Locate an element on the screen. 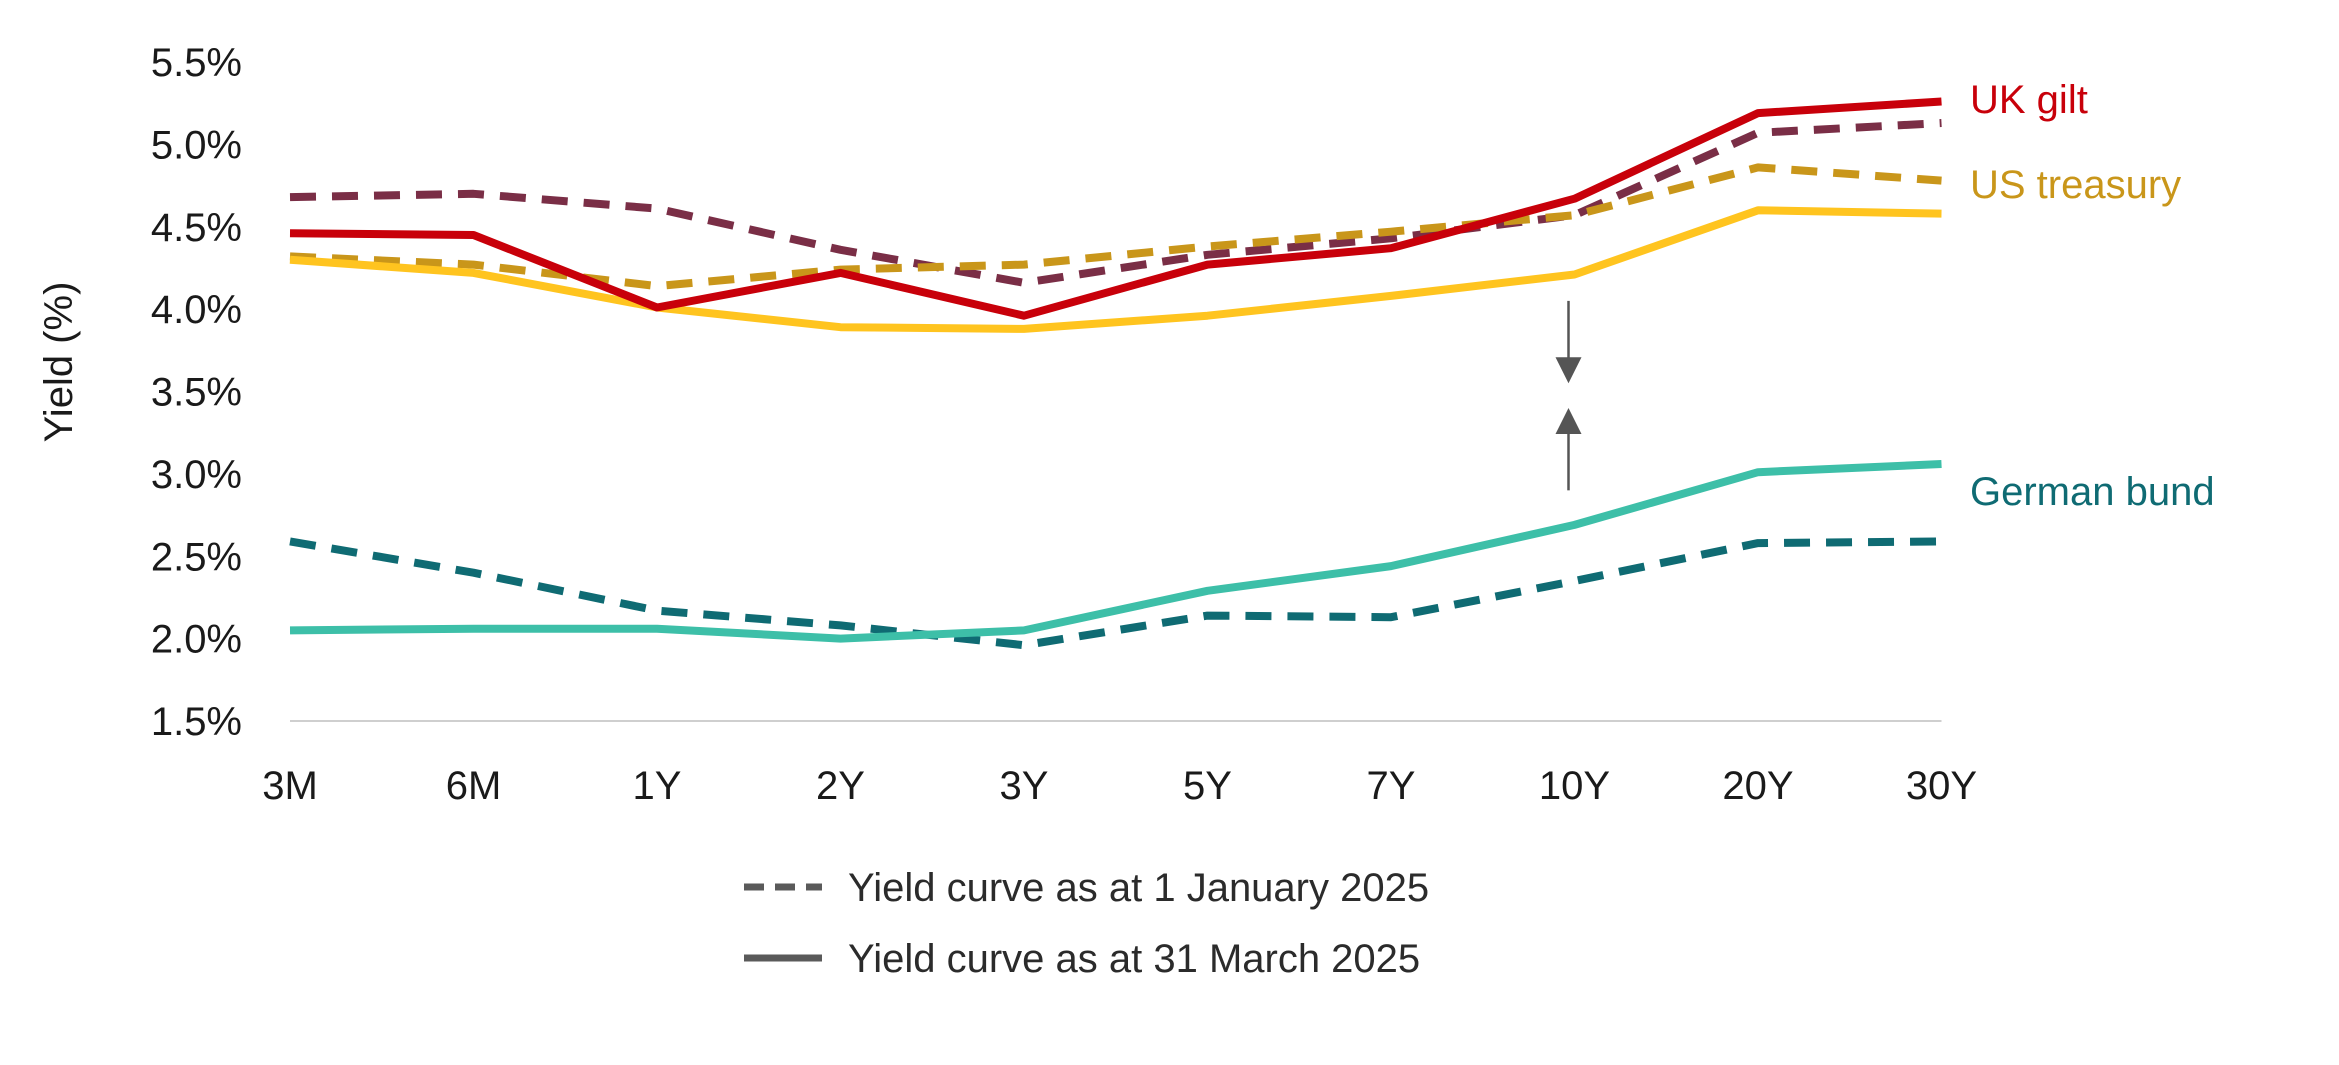 The width and height of the screenshot is (2339, 1065). series-line-us-treasury-31-march-2025 is located at coordinates (1115, 269).